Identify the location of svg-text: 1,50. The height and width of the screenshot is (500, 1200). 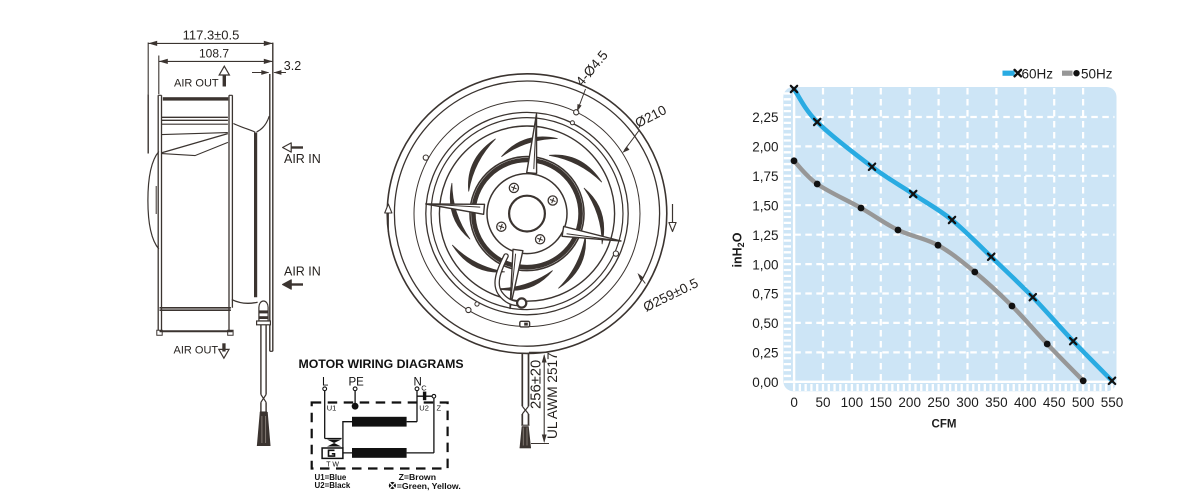
(765, 205).